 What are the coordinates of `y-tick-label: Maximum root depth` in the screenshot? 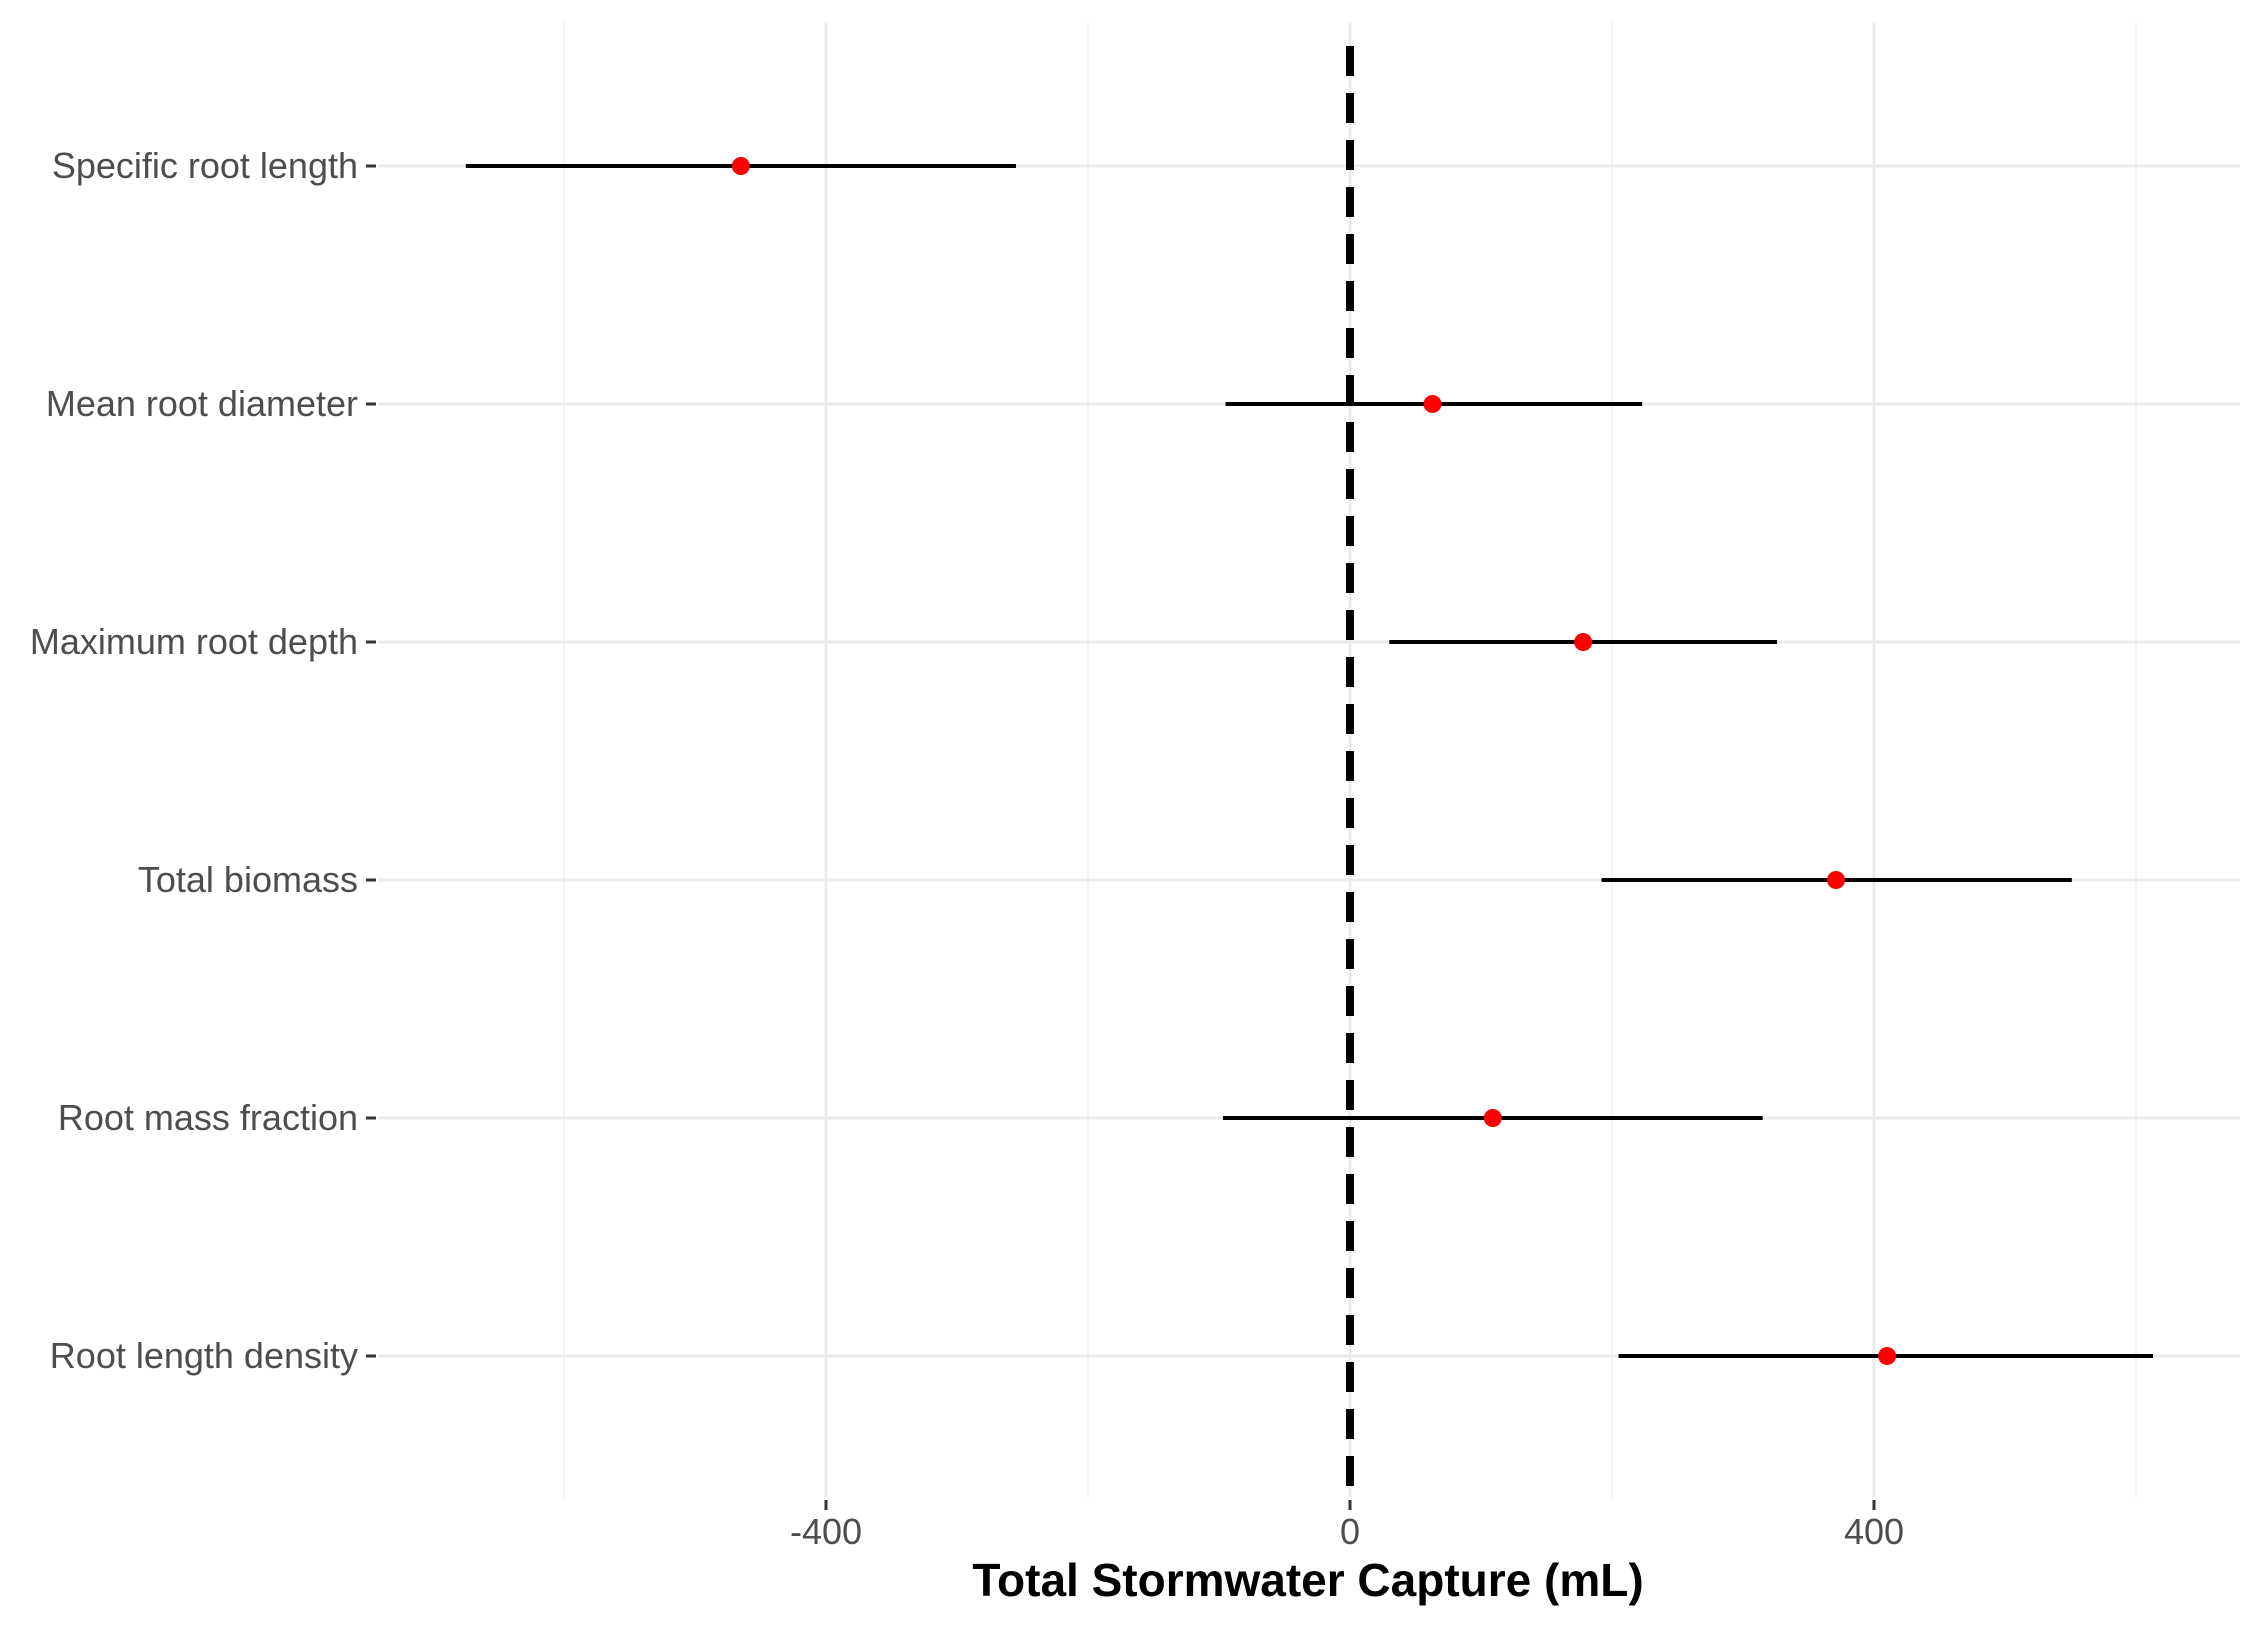 It's located at (194, 641).